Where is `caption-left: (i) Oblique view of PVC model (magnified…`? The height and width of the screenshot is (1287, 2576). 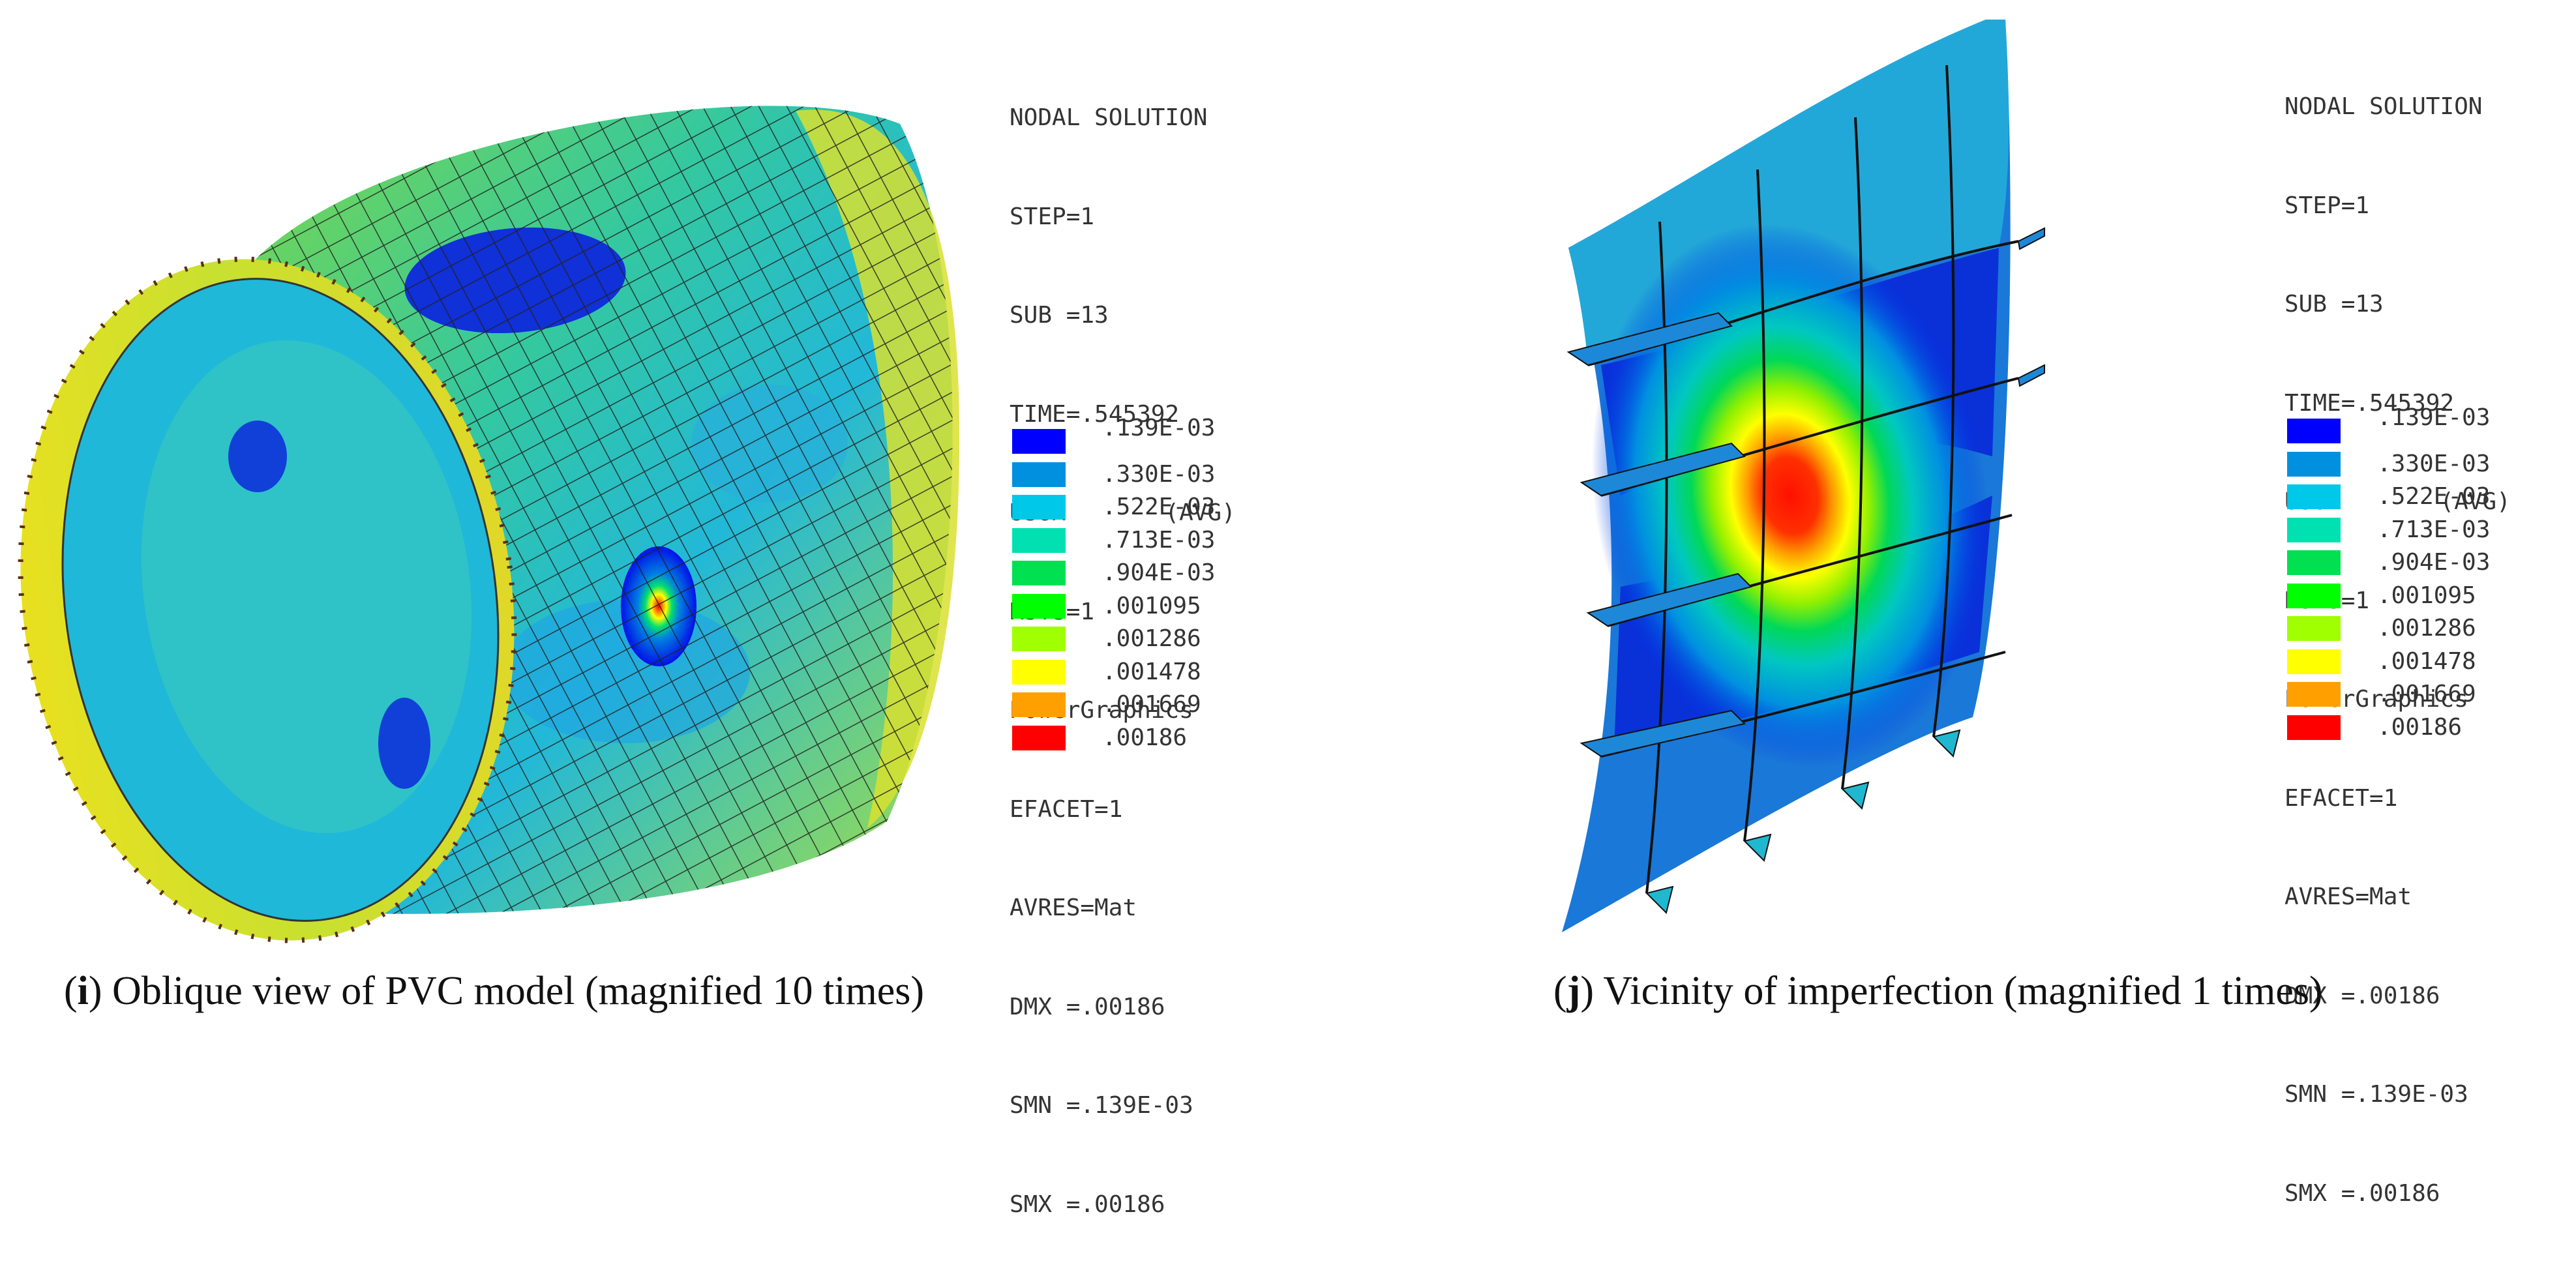 caption-left: (i) Oblique view of PVC model (magnified… is located at coordinates (494, 991).